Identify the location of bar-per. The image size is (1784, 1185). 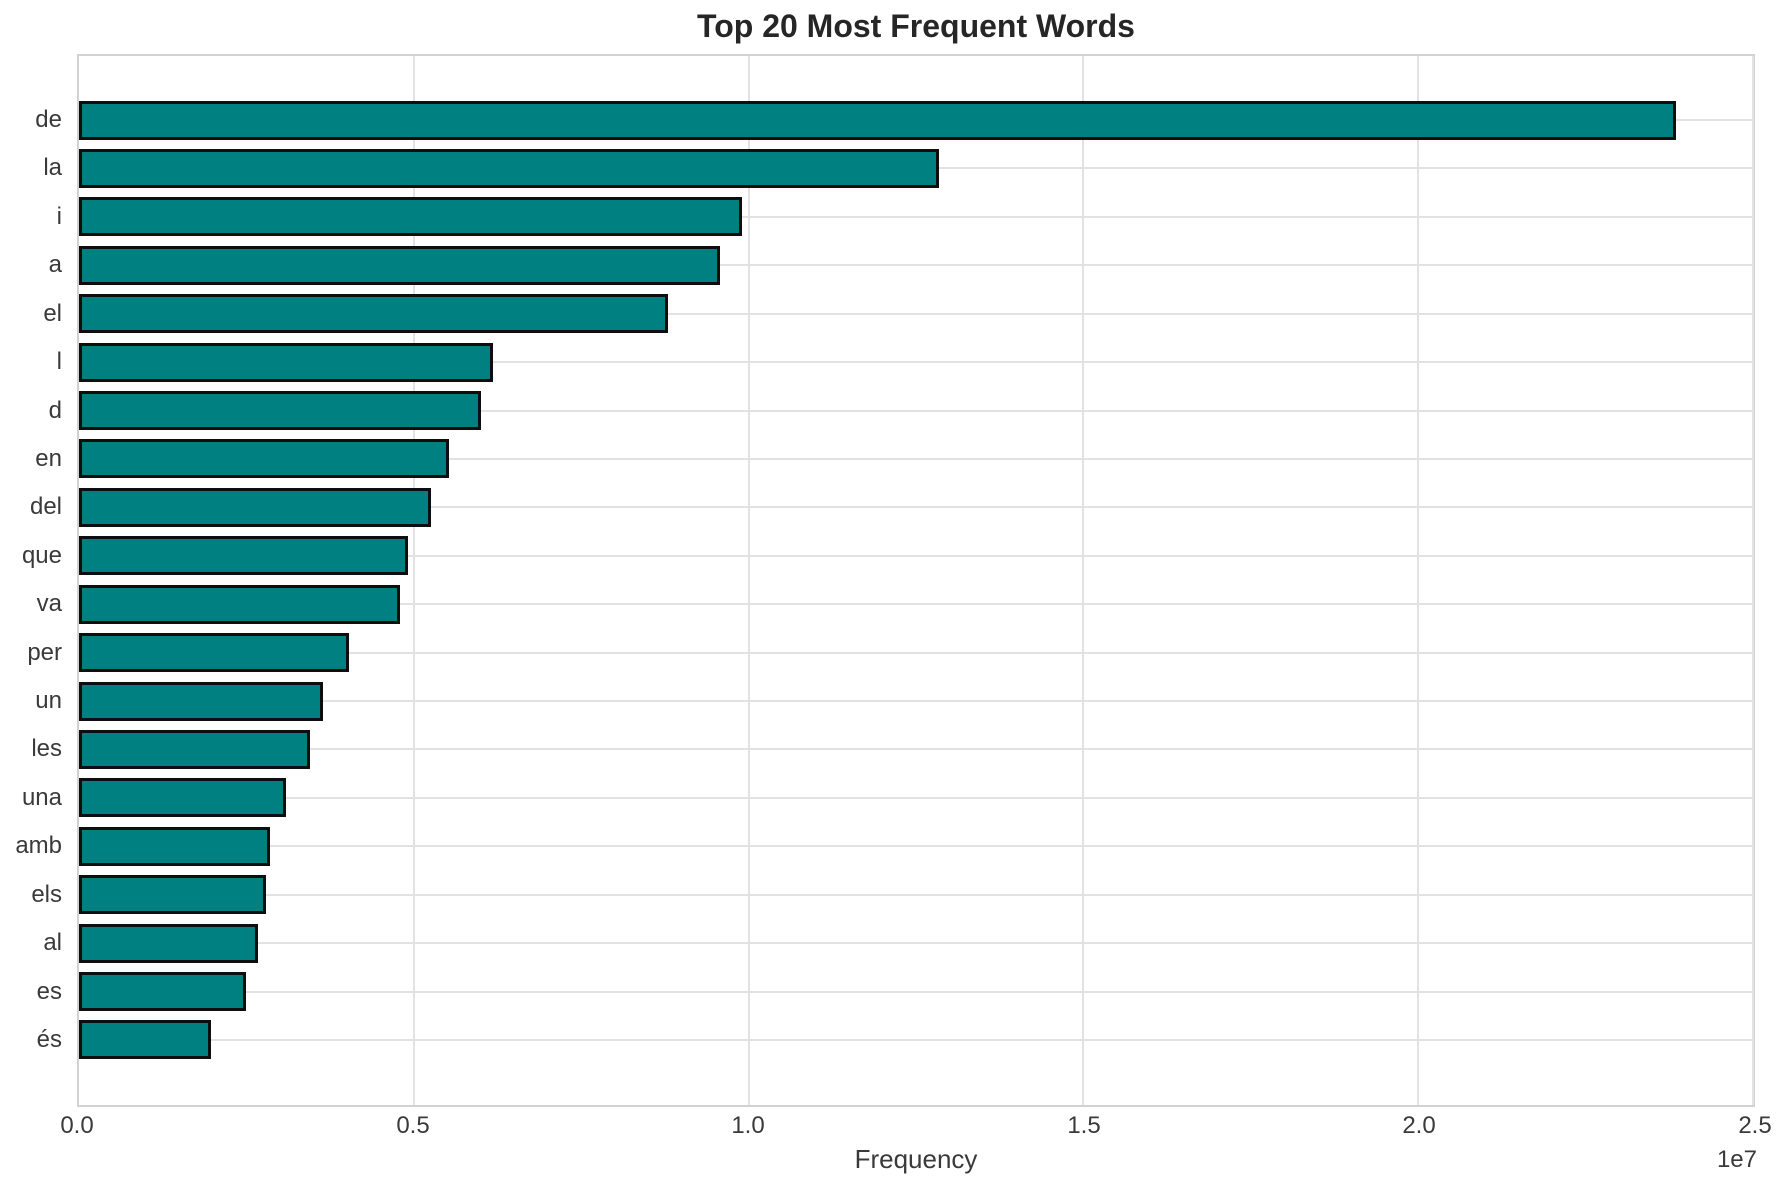
(214, 652).